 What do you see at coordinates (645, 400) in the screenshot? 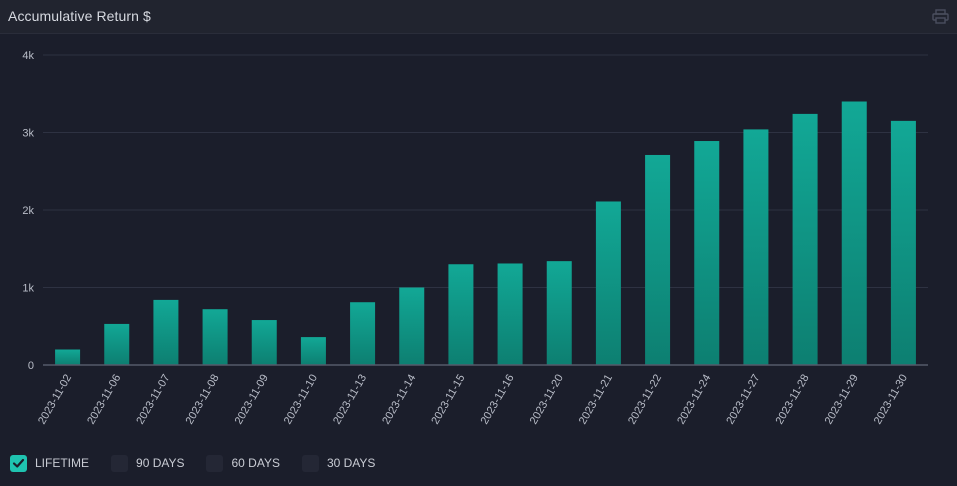
I see `x-tick-label: 2023-11-22` at bounding box center [645, 400].